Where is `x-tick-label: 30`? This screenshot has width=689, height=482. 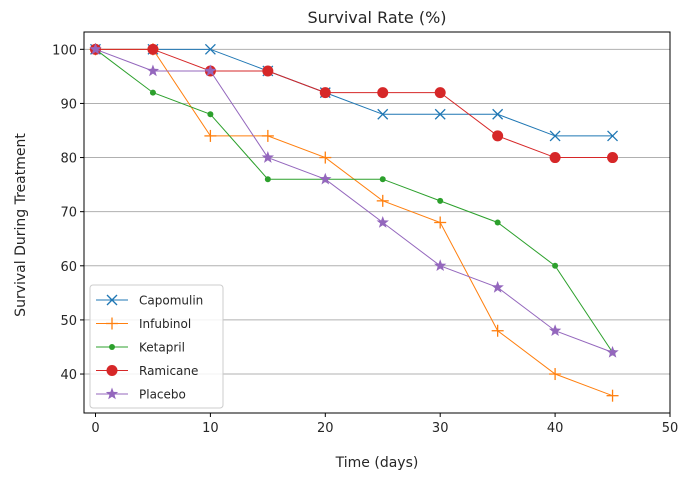
x-tick-label: 30 is located at coordinates (440, 428).